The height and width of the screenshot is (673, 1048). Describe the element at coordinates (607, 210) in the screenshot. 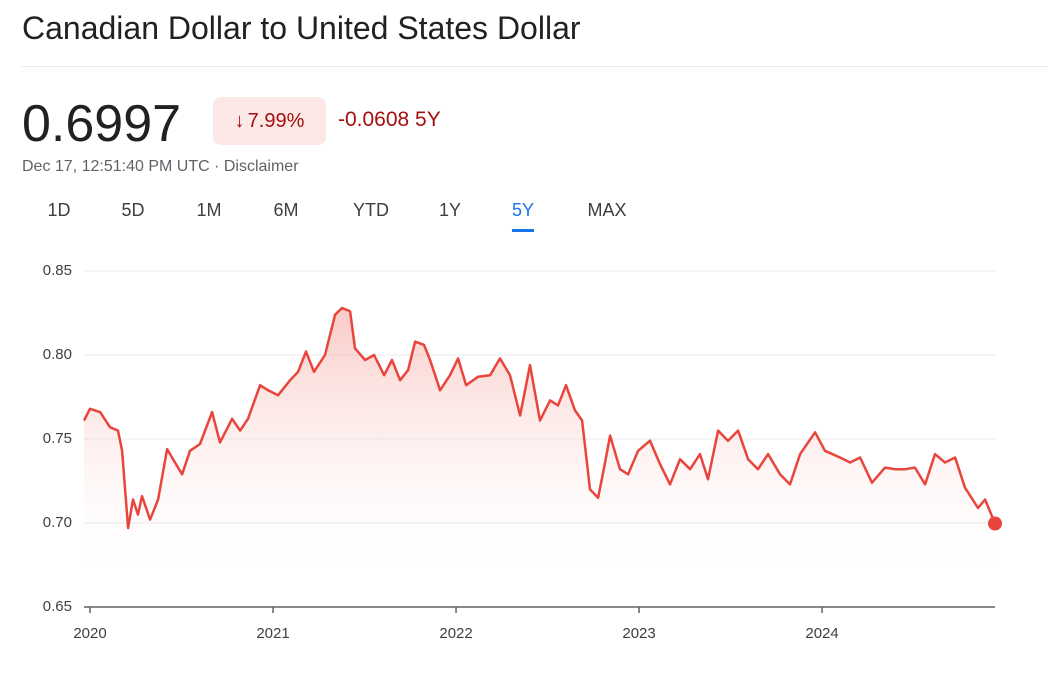

I see `range-tab: MAX` at that location.